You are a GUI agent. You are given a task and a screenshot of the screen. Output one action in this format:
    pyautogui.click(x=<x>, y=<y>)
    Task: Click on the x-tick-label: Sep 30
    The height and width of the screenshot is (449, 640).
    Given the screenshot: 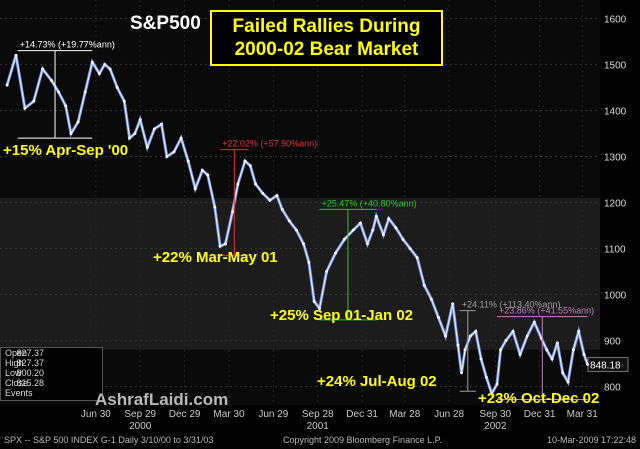 What is the action you would take?
    pyautogui.click(x=495, y=414)
    